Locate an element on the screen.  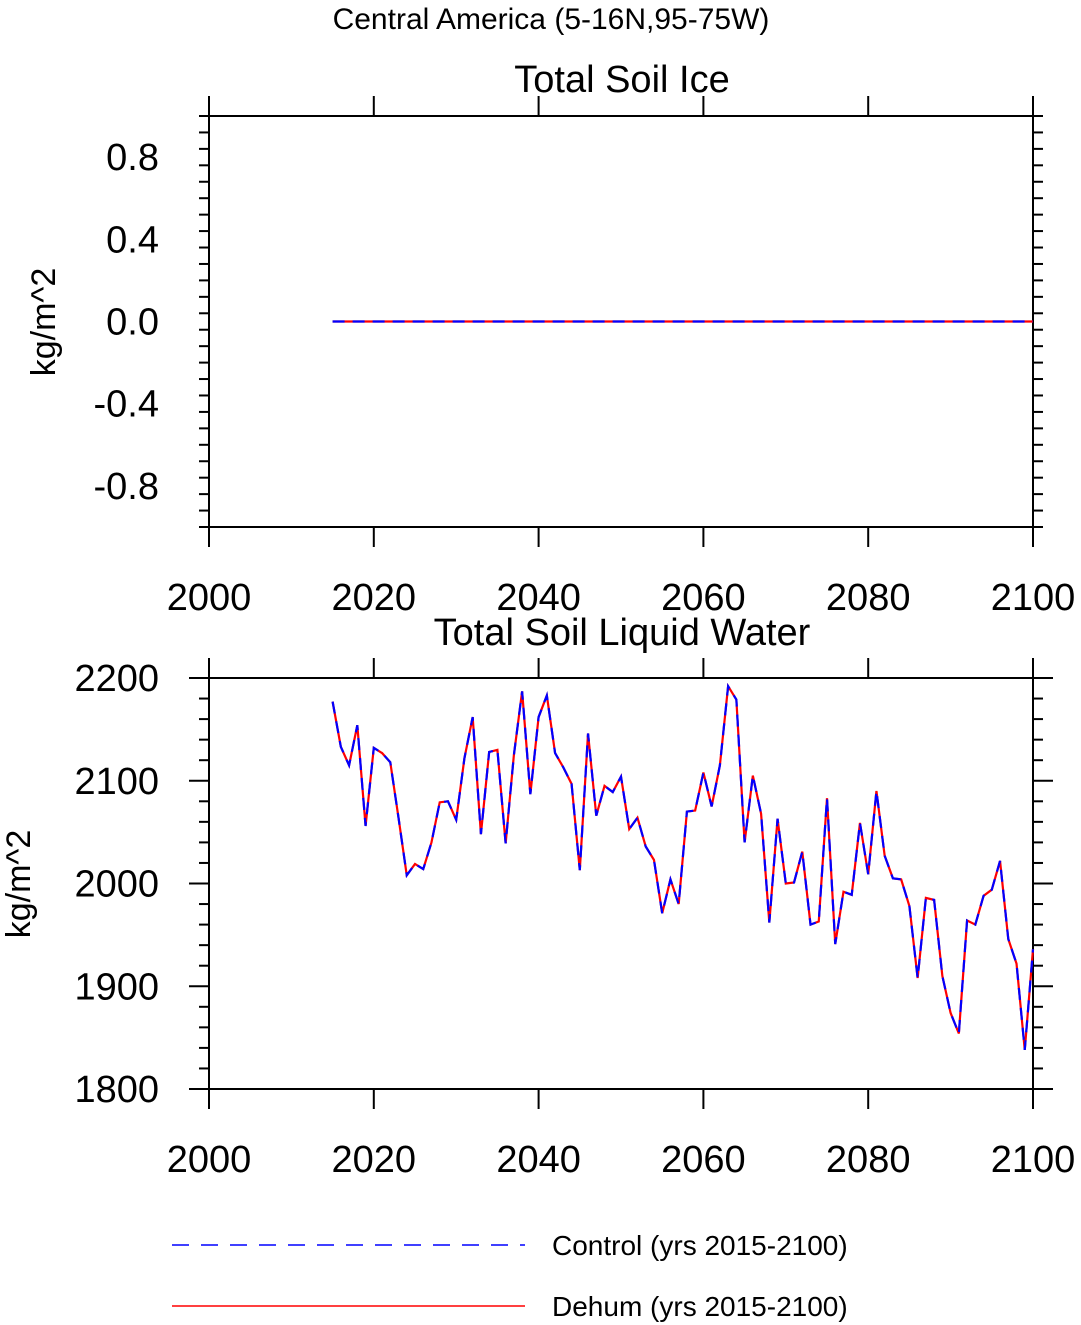
y-tick-label: 2000 is located at coordinates (116, 885).